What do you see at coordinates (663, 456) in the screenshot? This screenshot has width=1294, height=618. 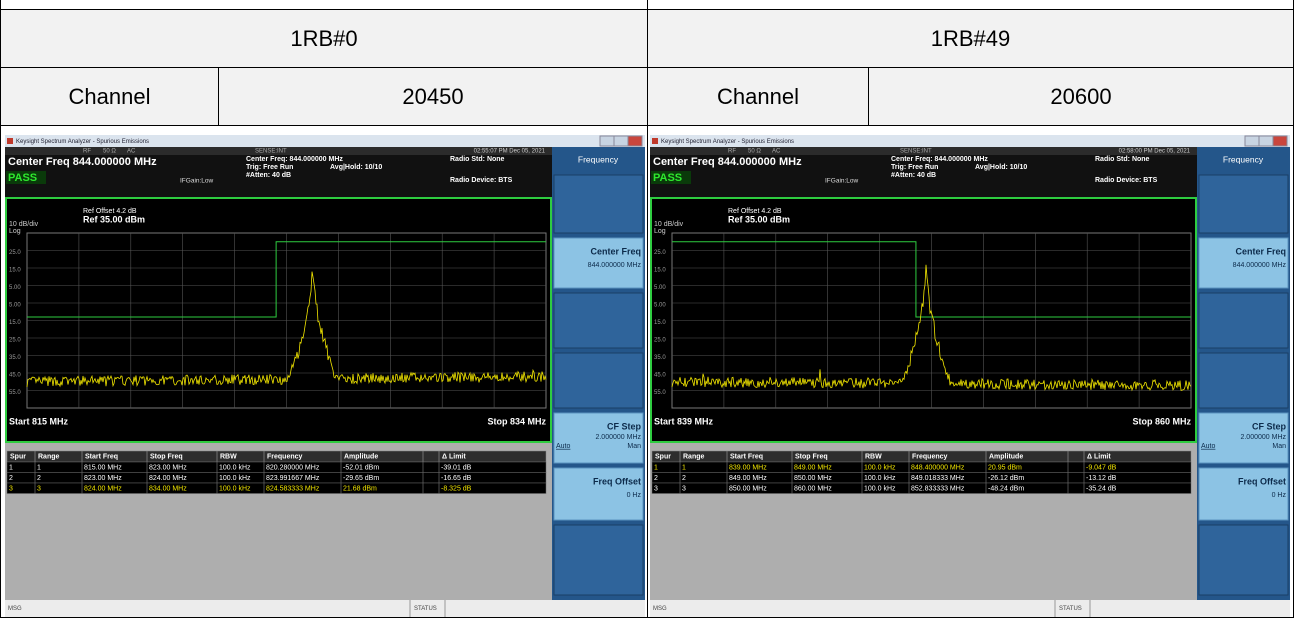 I see `header-0: Spur` at bounding box center [663, 456].